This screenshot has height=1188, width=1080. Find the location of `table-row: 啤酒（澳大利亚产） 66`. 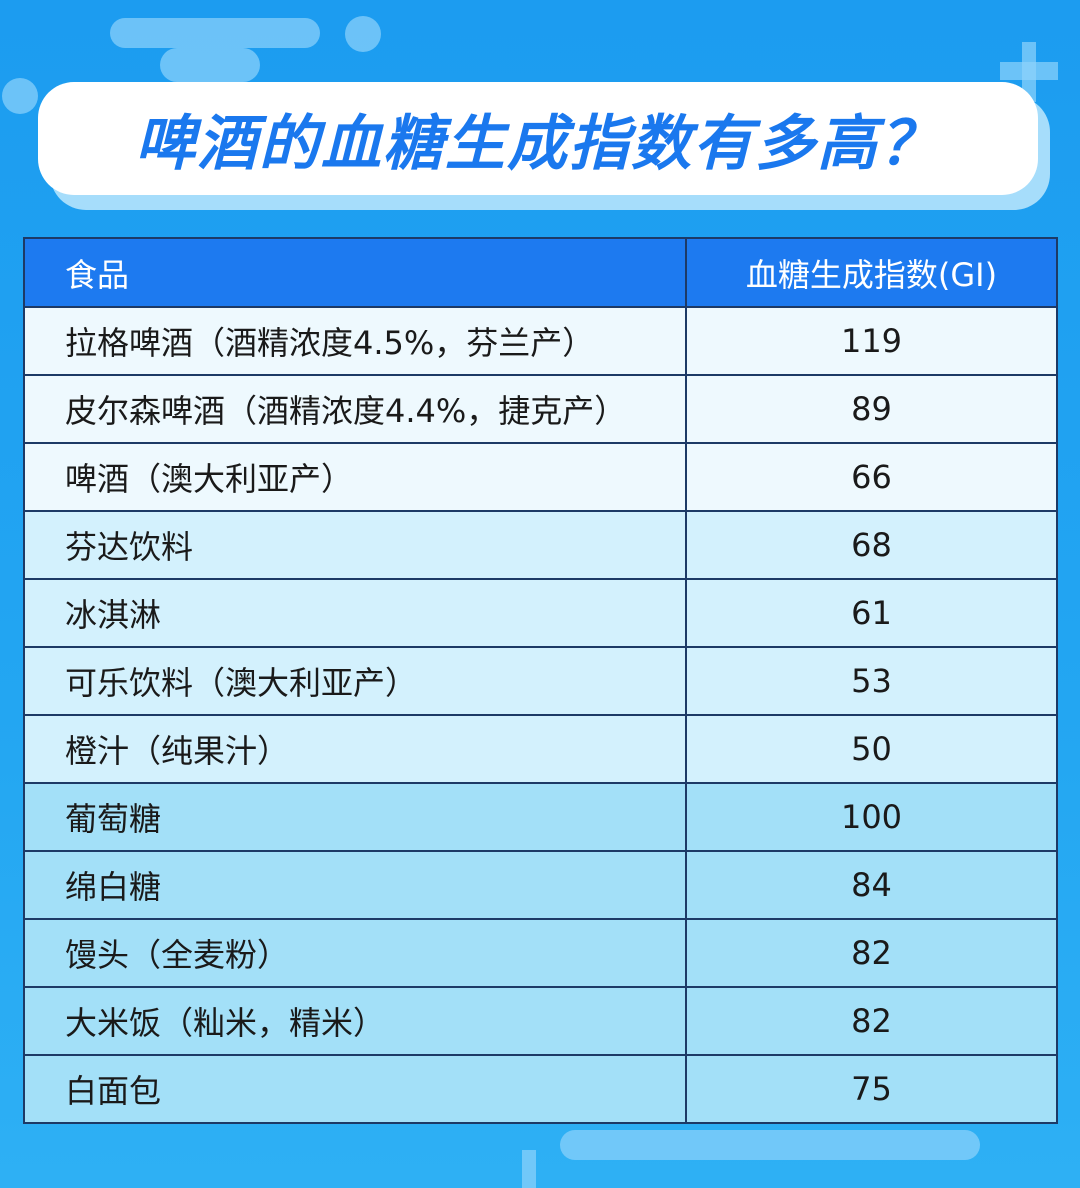

table-row: 啤酒（澳大利亚产） 66 is located at coordinates (540, 476).